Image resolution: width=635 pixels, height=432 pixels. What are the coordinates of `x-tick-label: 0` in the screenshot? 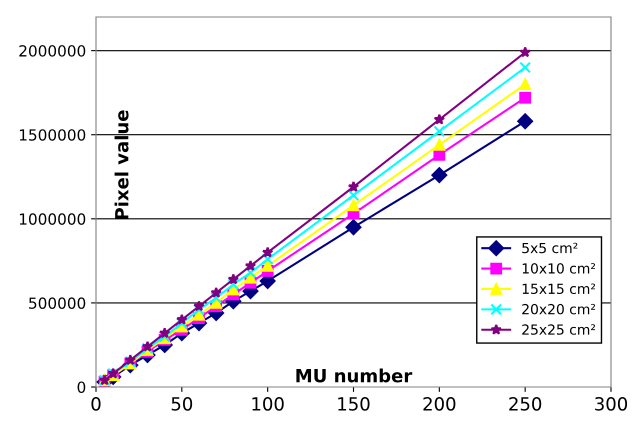 It's located at (96, 404).